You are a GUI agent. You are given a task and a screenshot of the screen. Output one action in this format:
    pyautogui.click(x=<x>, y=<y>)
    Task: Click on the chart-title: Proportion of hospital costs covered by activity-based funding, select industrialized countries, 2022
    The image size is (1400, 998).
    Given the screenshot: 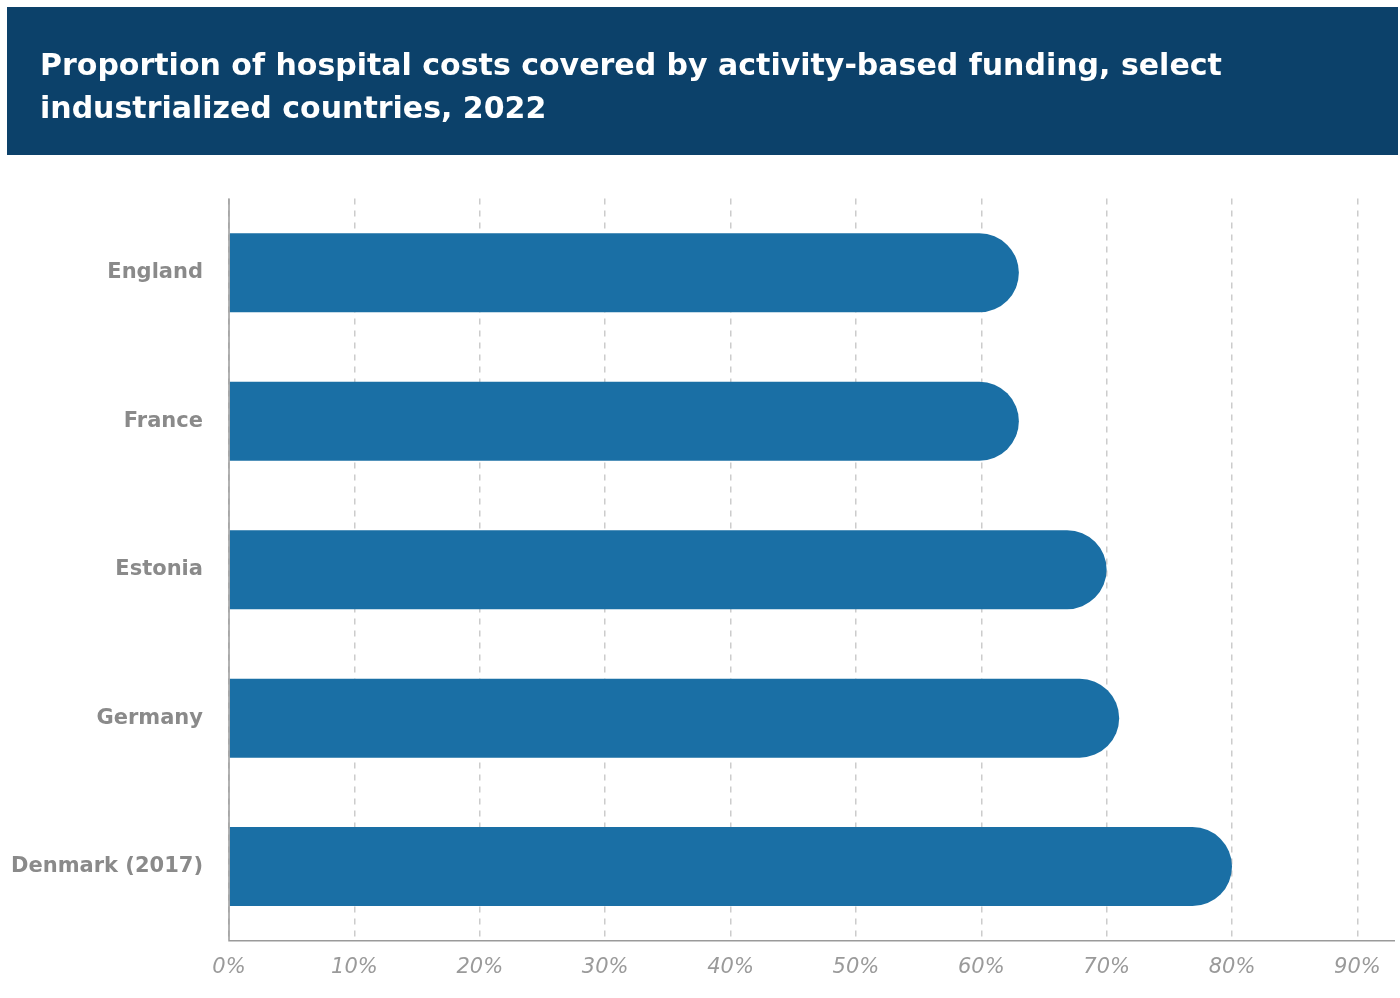 What is the action you would take?
    pyautogui.click(x=702, y=81)
    